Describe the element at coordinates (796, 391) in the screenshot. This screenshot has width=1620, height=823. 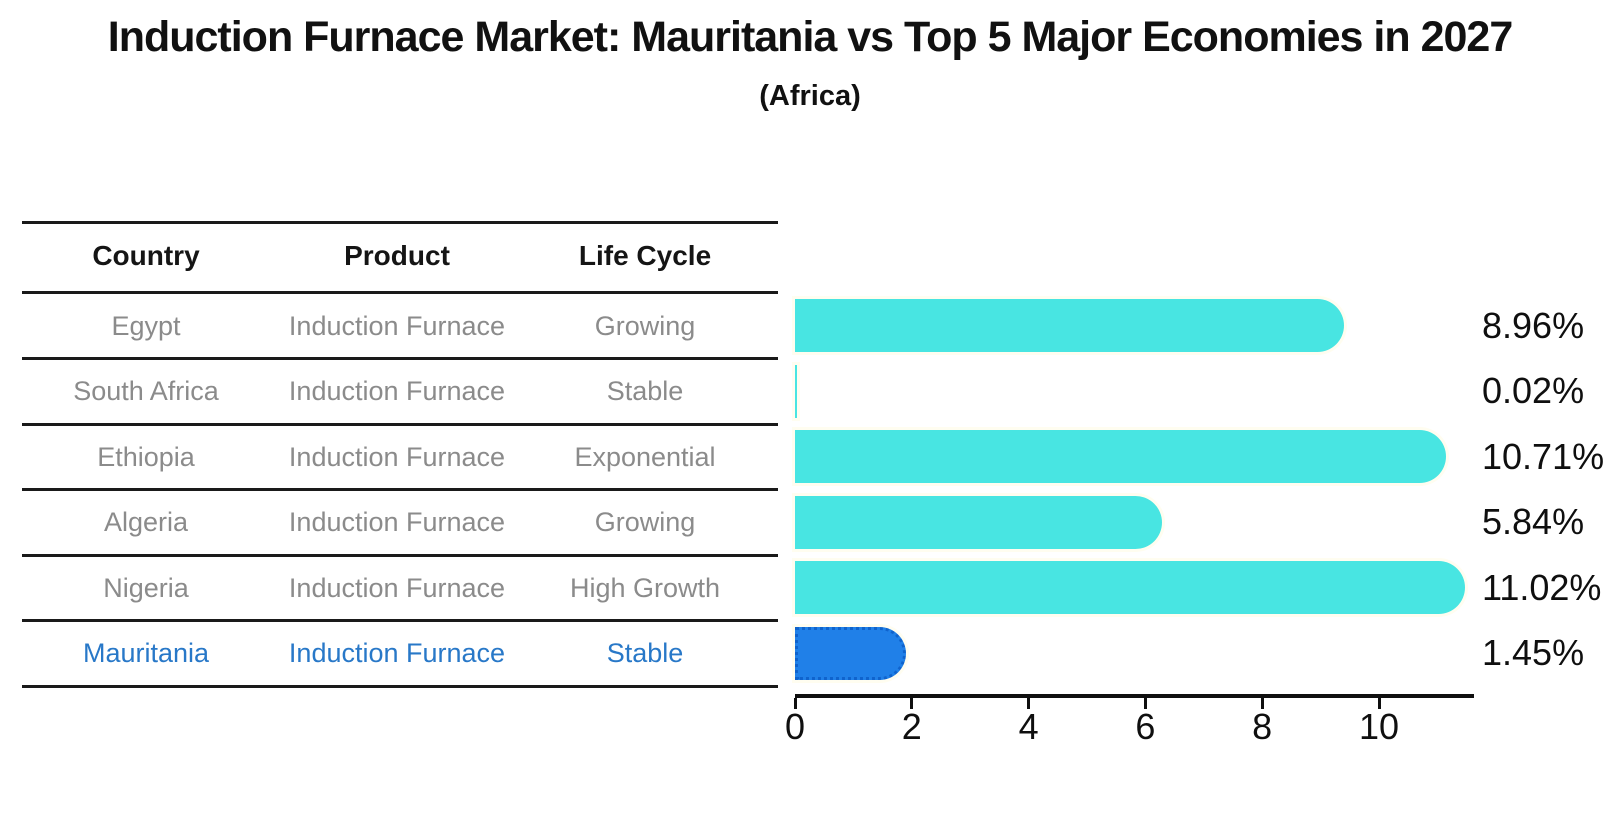
I see `bar-south-africa` at that location.